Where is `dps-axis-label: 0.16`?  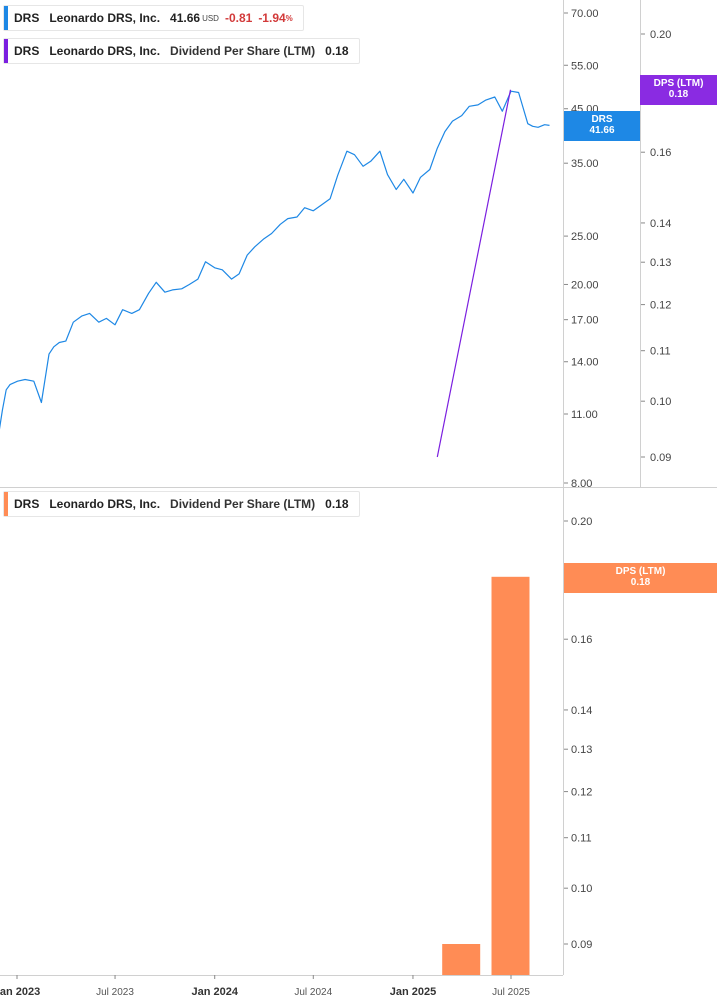
dps-axis-label: 0.16 is located at coordinates (660, 153).